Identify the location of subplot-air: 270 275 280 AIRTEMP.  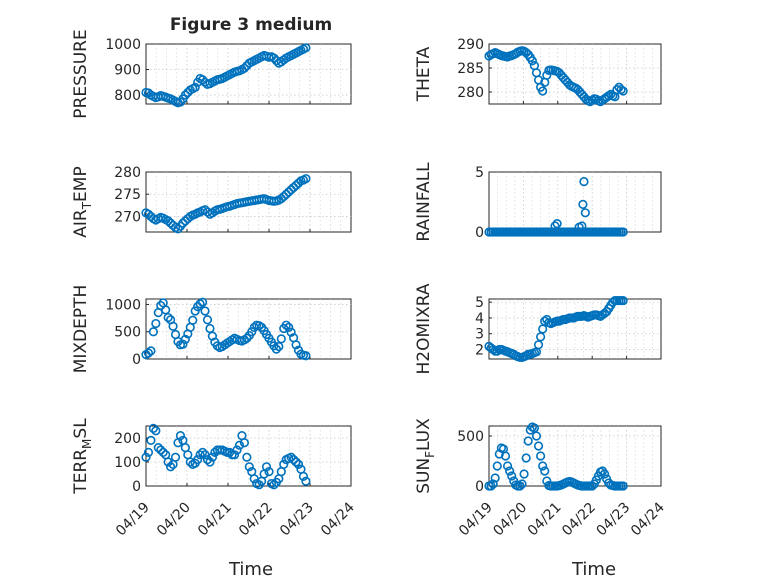
(211, 201).